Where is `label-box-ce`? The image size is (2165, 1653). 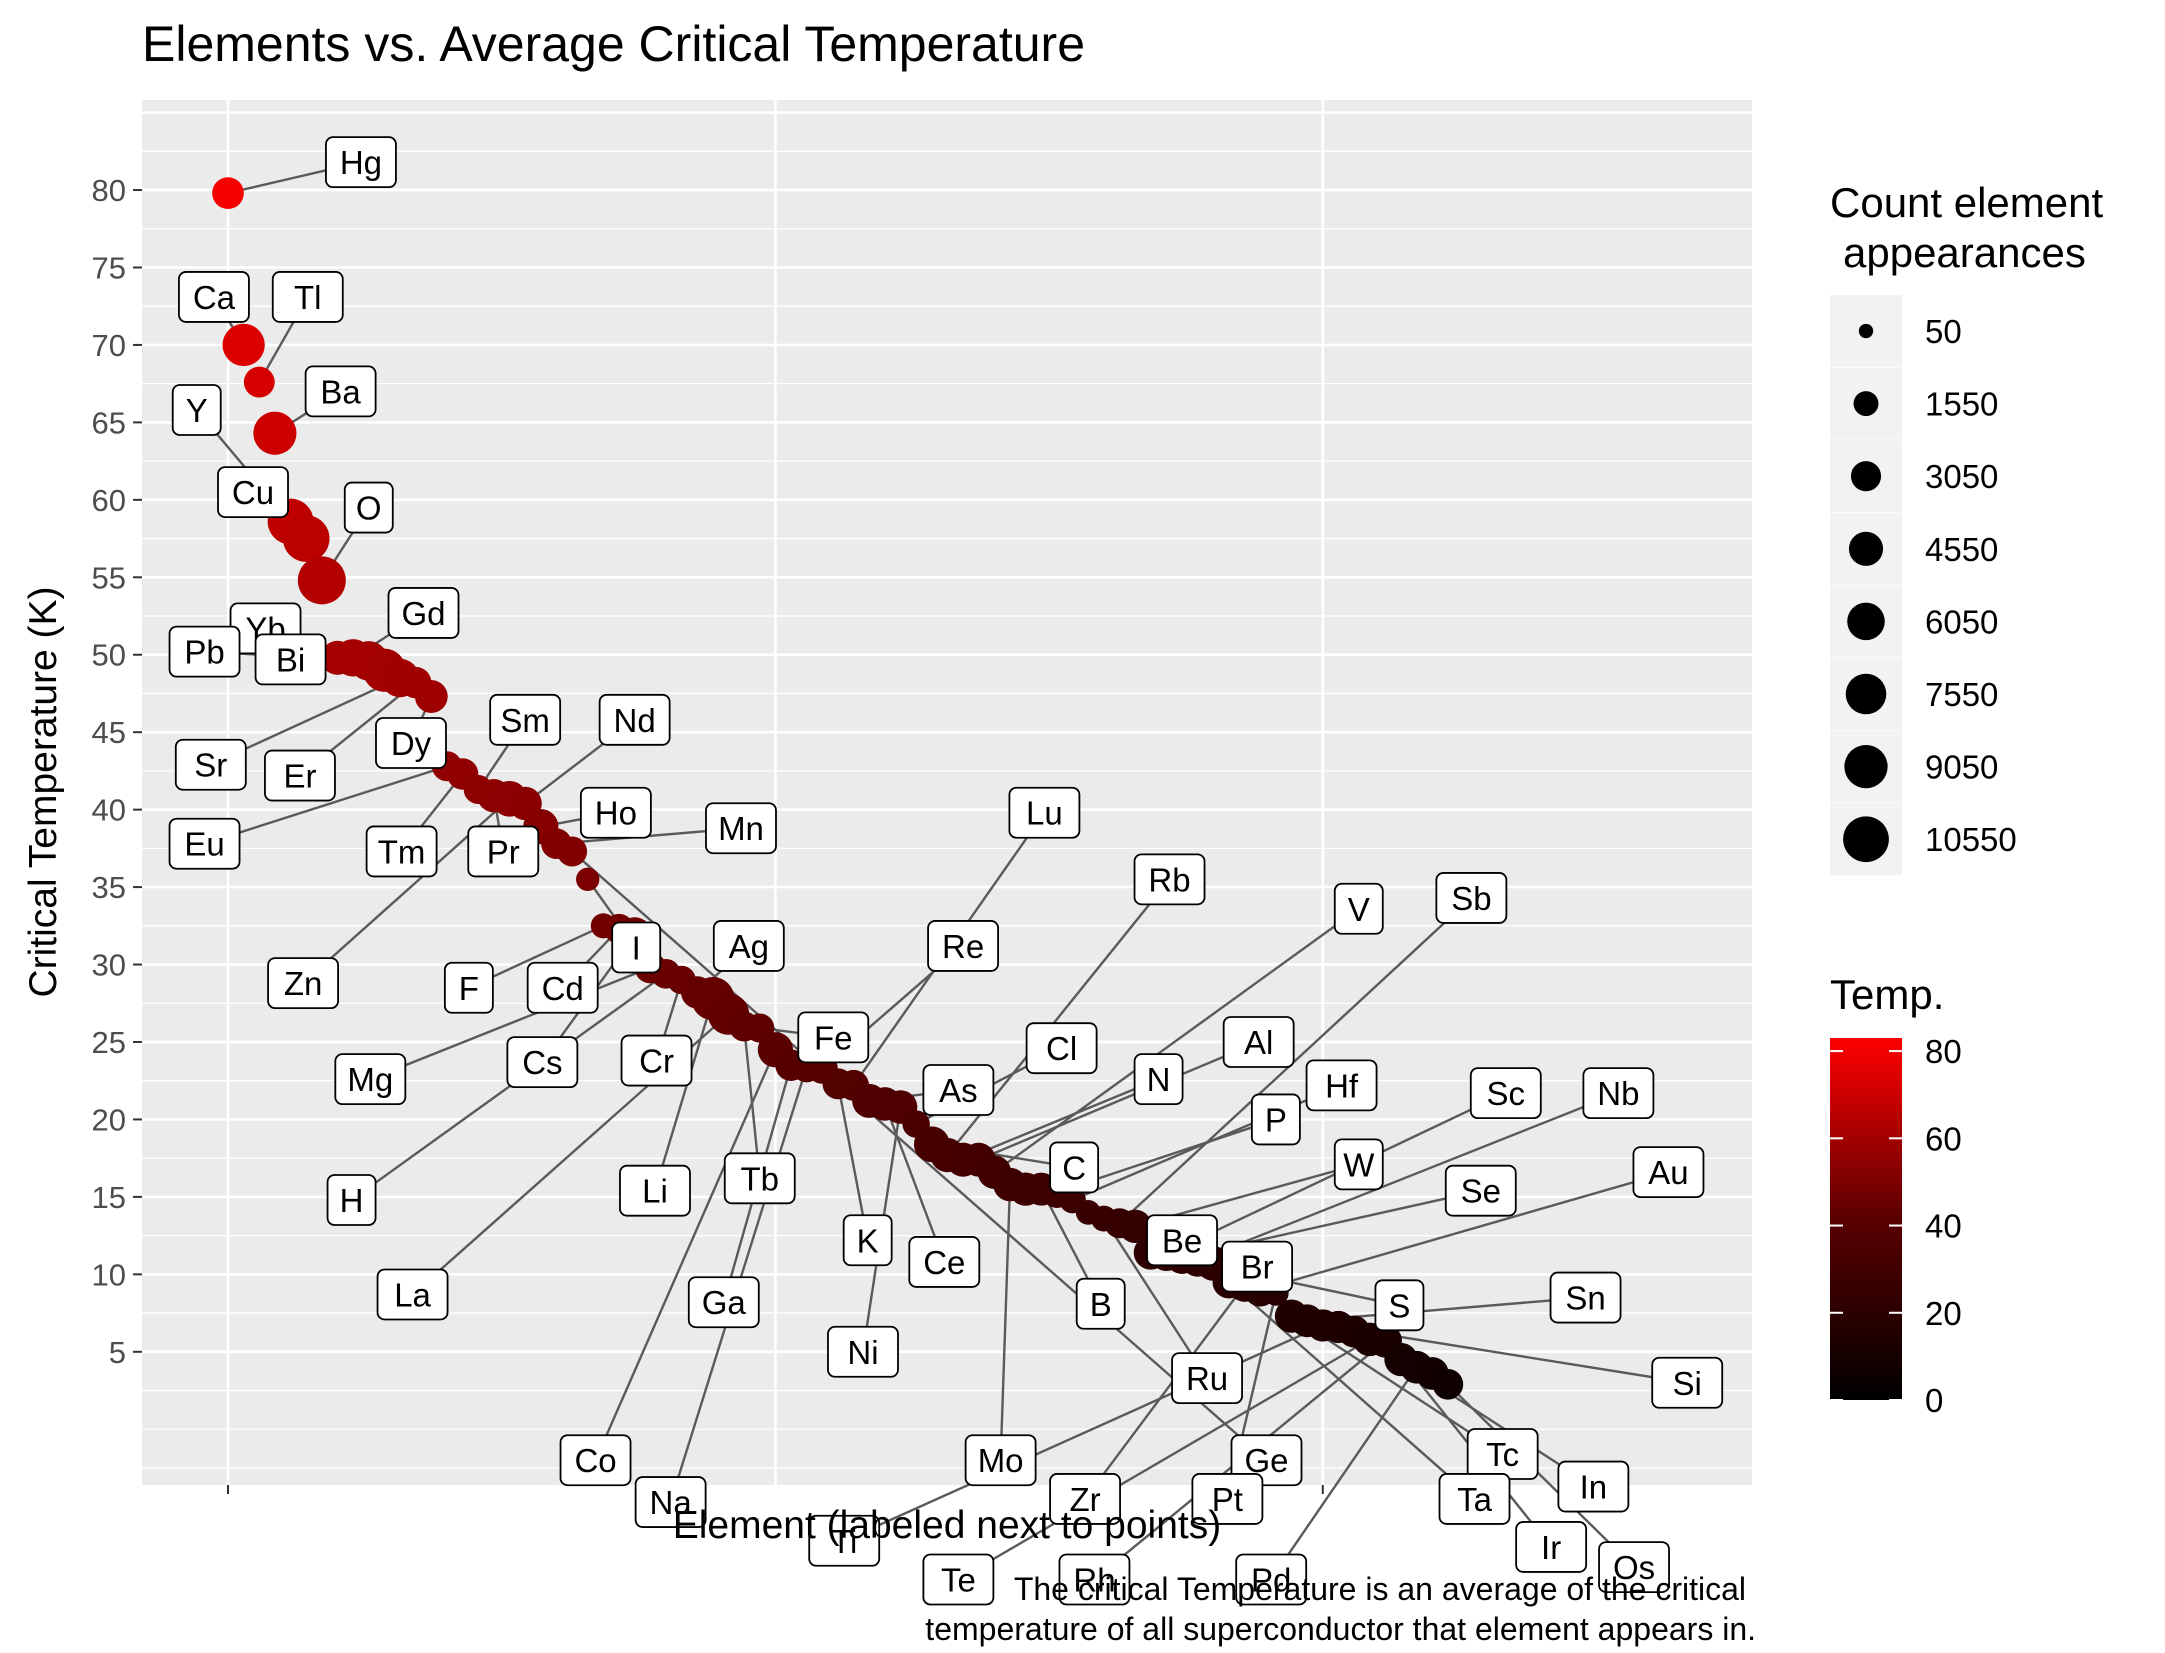
label-box-ce is located at coordinates (944, 1262).